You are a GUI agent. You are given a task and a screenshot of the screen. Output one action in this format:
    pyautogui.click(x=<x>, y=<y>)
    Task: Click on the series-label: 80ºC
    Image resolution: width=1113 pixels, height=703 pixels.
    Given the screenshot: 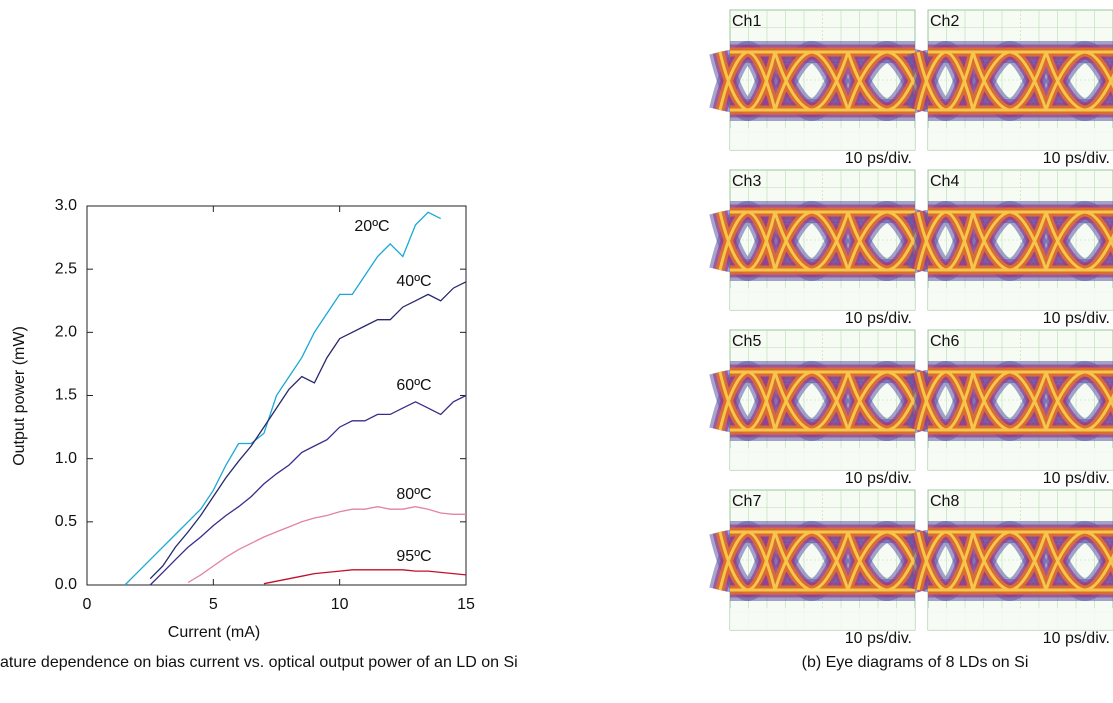 What is the action you would take?
    pyautogui.click(x=413, y=494)
    